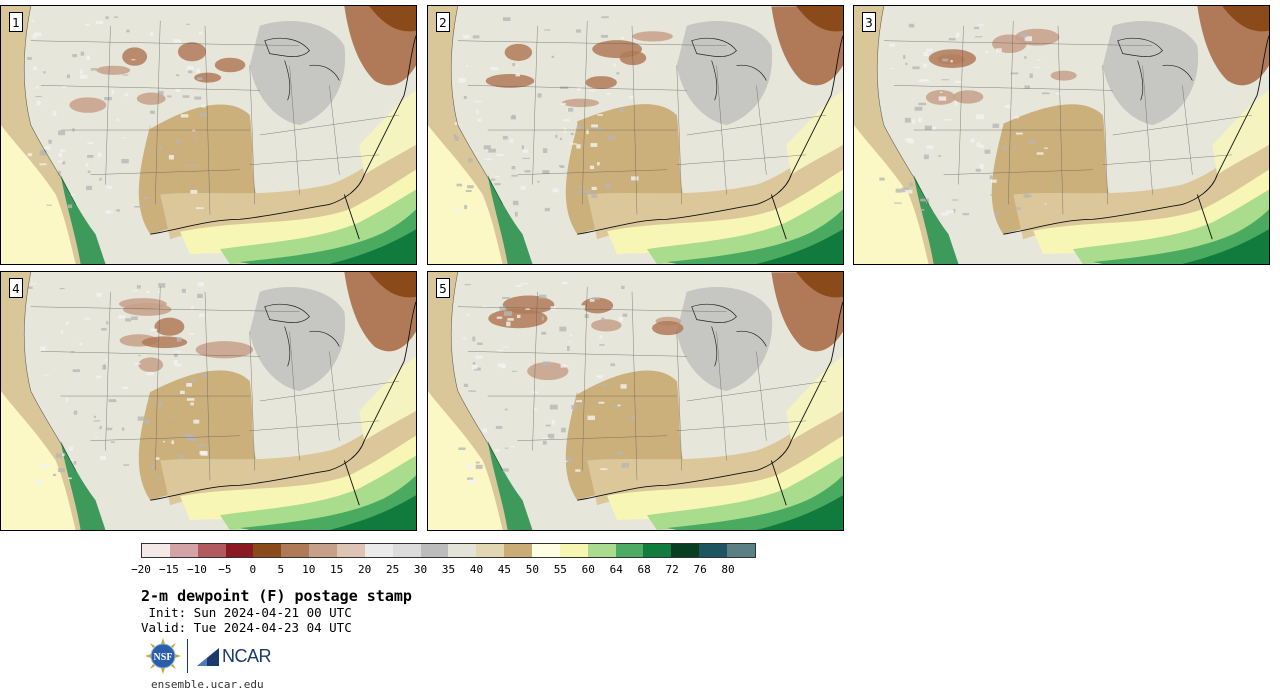 The width and height of the screenshot is (1280, 696). Describe the element at coordinates (504, 569) in the screenshot. I see `colorbar-tick-label: 45` at that location.